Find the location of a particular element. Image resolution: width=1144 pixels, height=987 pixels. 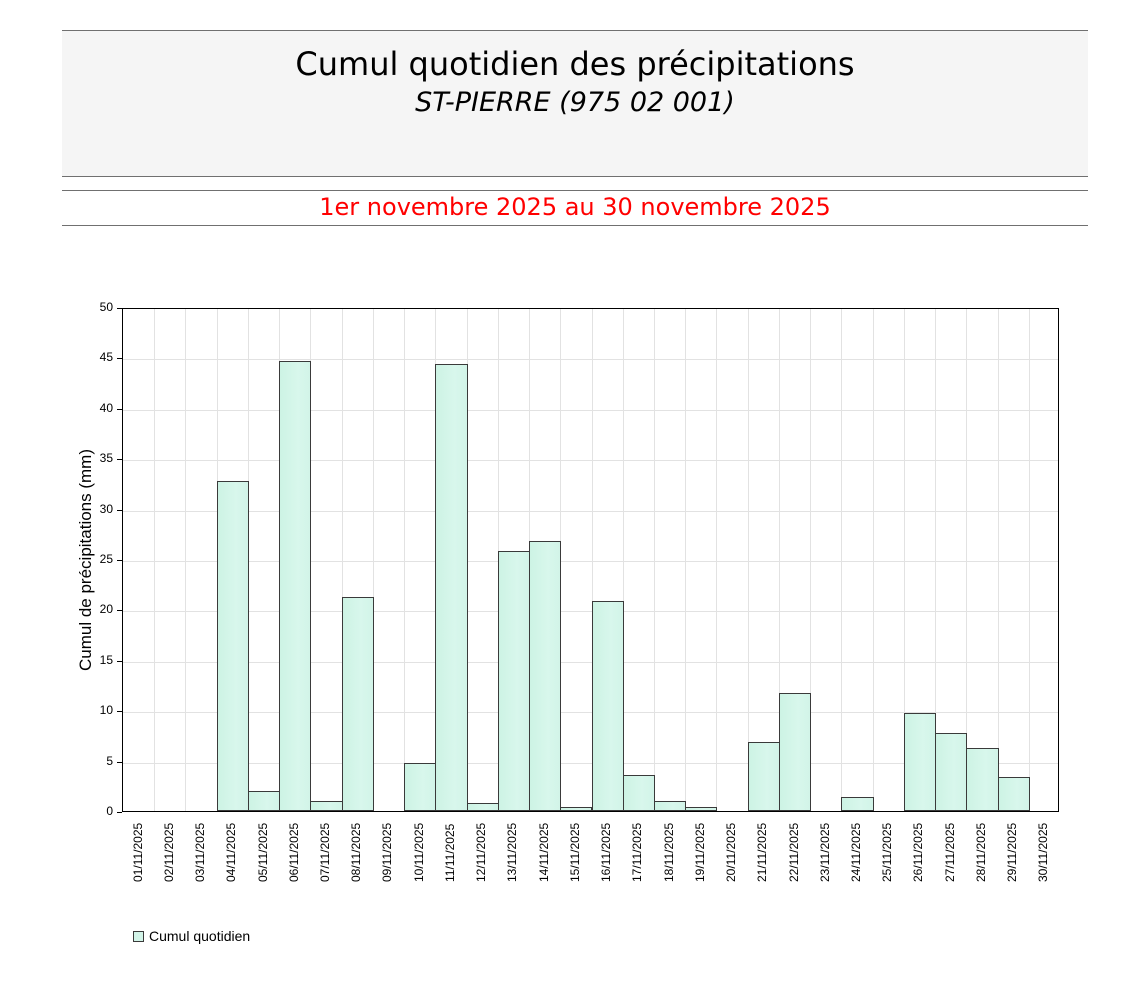

y-tick-label: 20 is located at coordinates (106, 609).